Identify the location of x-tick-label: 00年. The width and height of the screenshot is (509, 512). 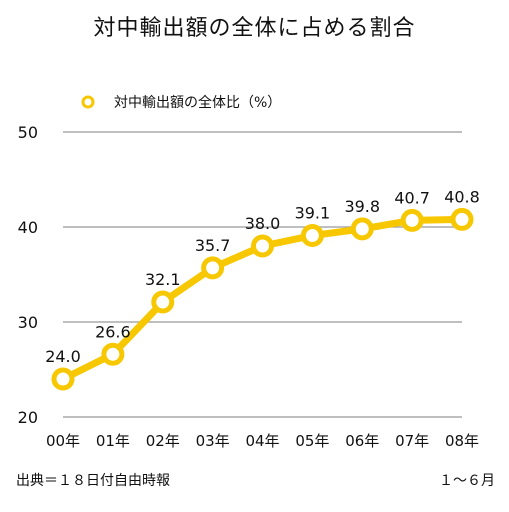
(63, 441).